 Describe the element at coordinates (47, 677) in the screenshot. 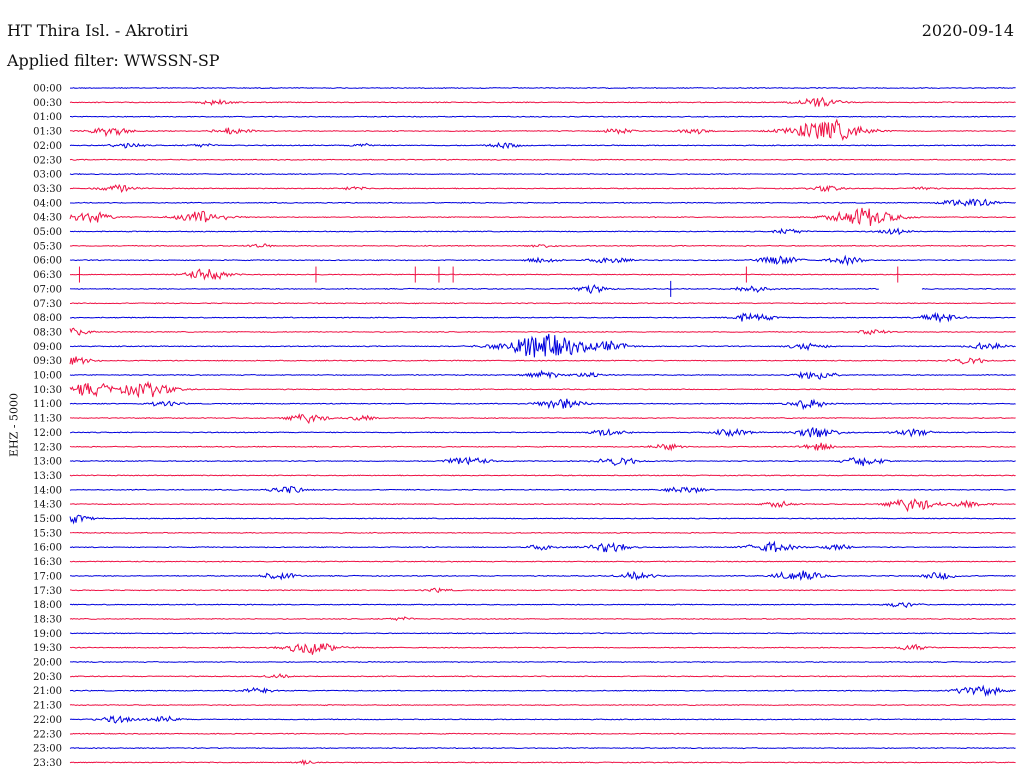

I see `time-tick-label: 20:30` at that location.